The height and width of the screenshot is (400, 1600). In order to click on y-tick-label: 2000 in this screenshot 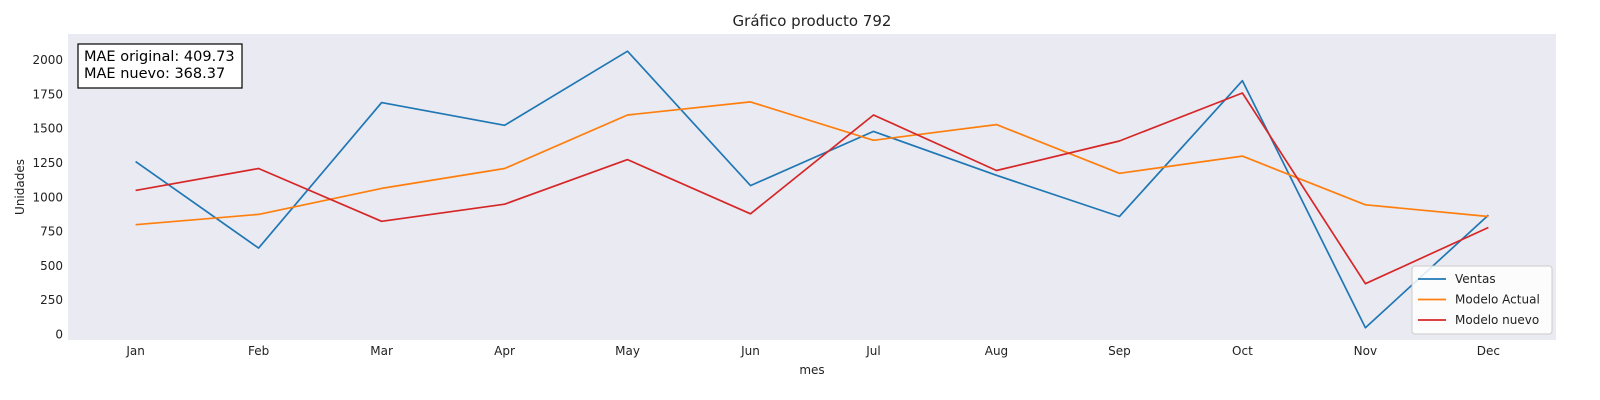, I will do `click(47, 60)`.